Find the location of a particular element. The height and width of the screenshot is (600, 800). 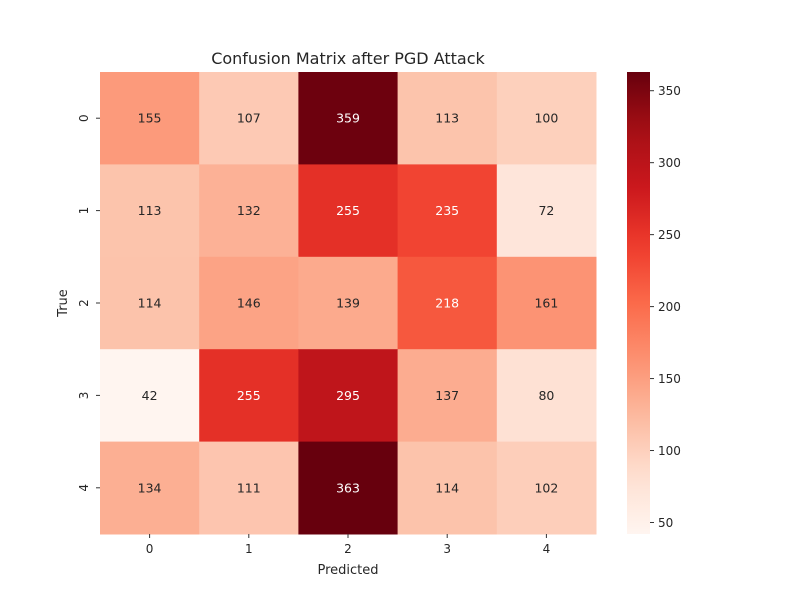

x-tick-label: 2 is located at coordinates (348, 549).